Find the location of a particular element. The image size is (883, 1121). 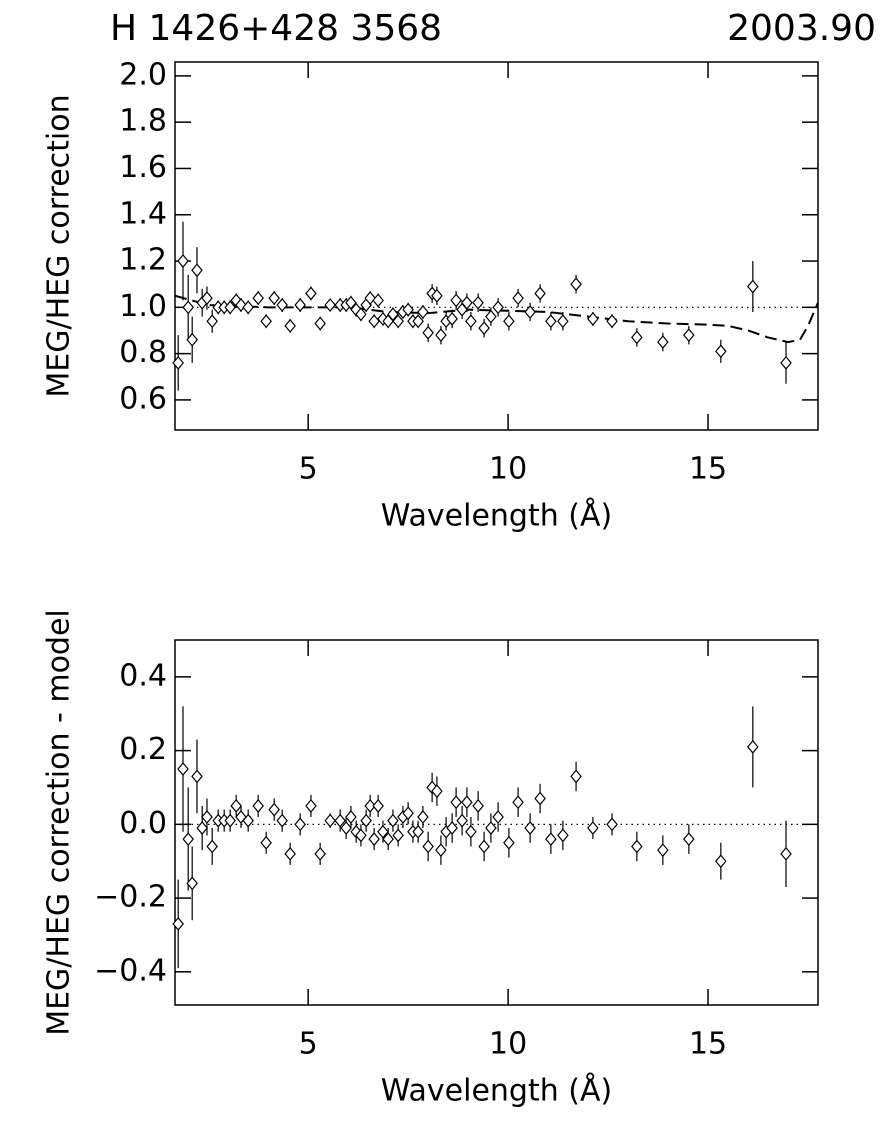

y-axis-label: MEG/HEG correction - model is located at coordinates (59, 822).